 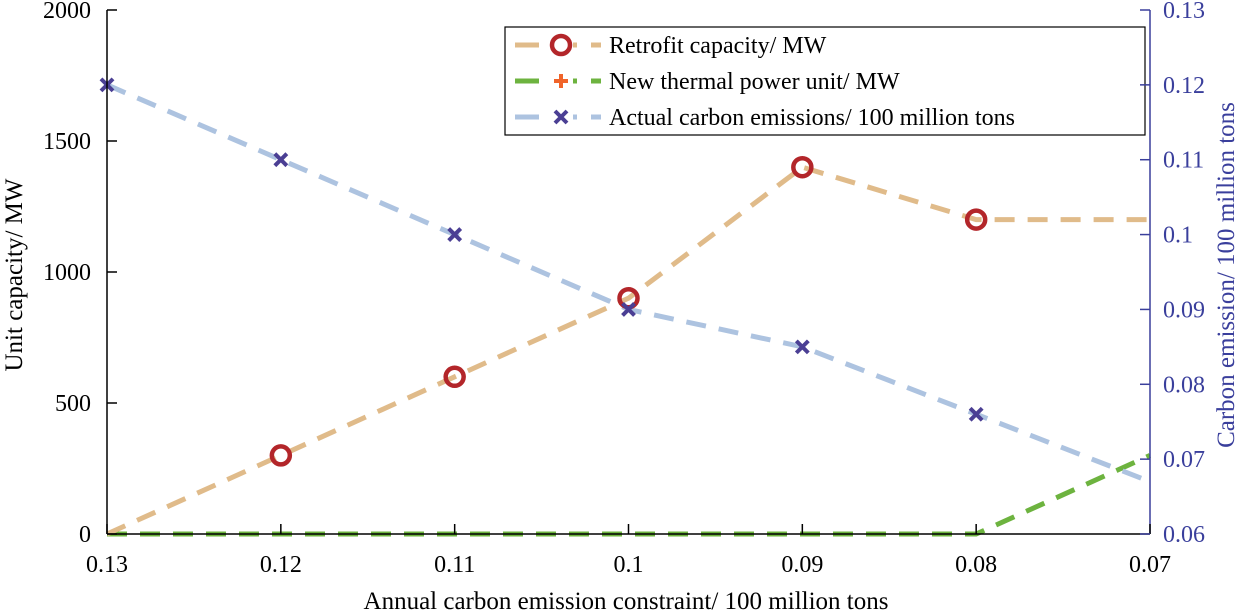 I want to click on y-axis-left-title: Unit capacity/ MW, so click(x=14, y=274).